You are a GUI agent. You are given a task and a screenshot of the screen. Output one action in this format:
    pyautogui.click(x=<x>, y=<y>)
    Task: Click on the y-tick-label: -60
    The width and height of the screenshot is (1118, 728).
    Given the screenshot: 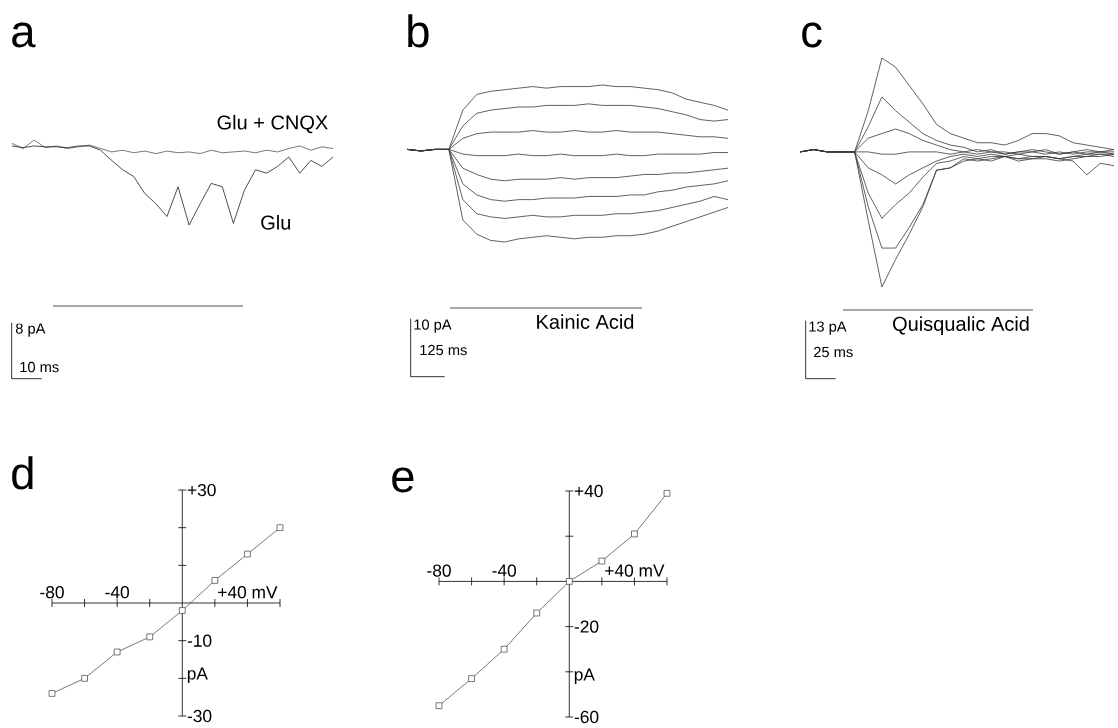 What is the action you would take?
    pyautogui.click(x=586, y=717)
    